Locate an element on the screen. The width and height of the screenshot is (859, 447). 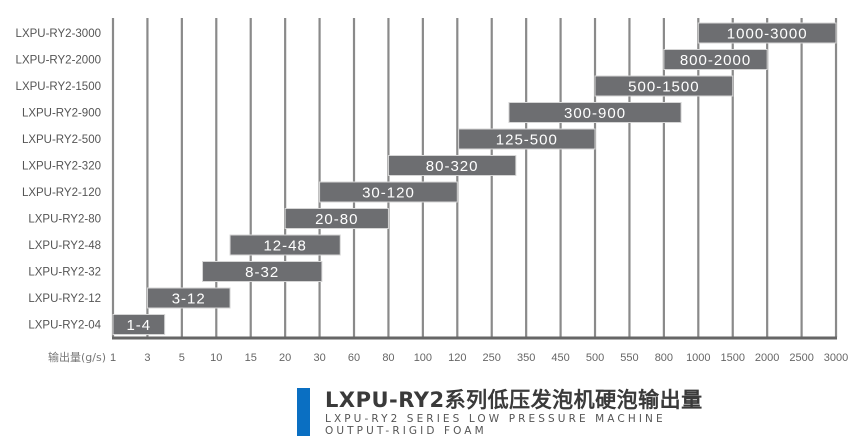
x-tick-label: 1 is located at coordinates (113, 358).